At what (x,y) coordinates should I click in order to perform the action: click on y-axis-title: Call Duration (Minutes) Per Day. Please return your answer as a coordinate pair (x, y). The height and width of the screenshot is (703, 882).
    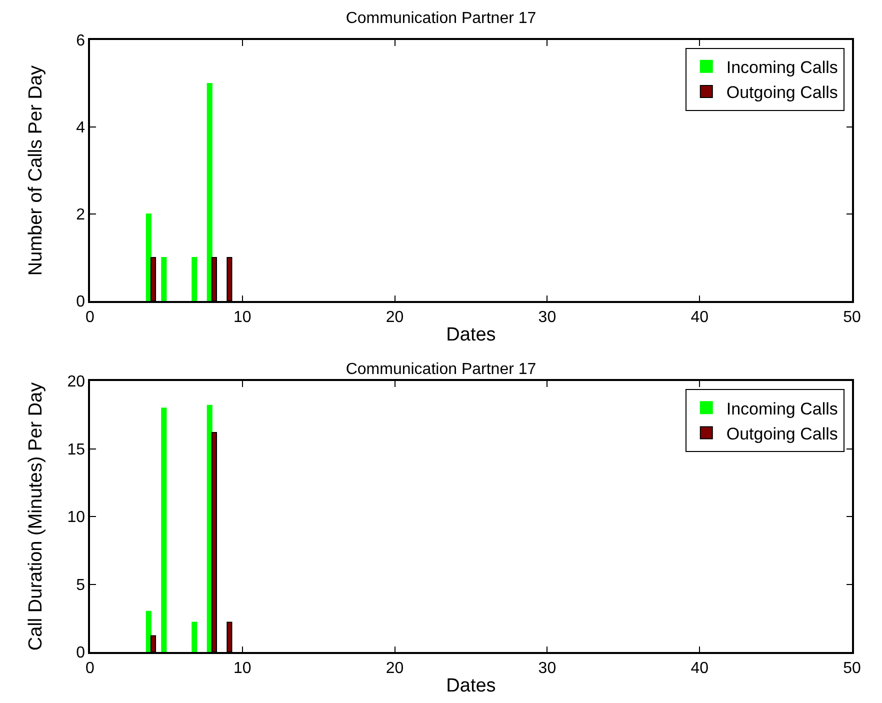
    Looking at the image, I should click on (36, 516).